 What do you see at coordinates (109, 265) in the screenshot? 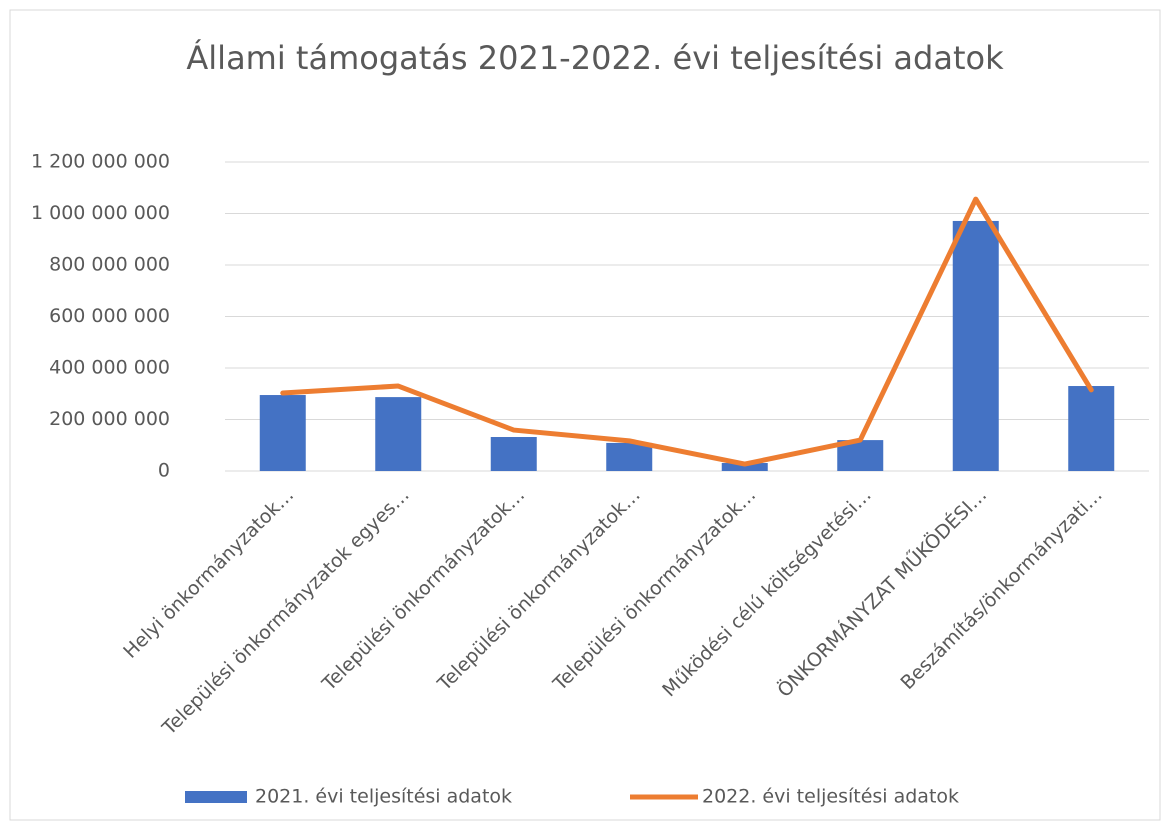
I see `y-tick-label: 800 000 000` at bounding box center [109, 265].